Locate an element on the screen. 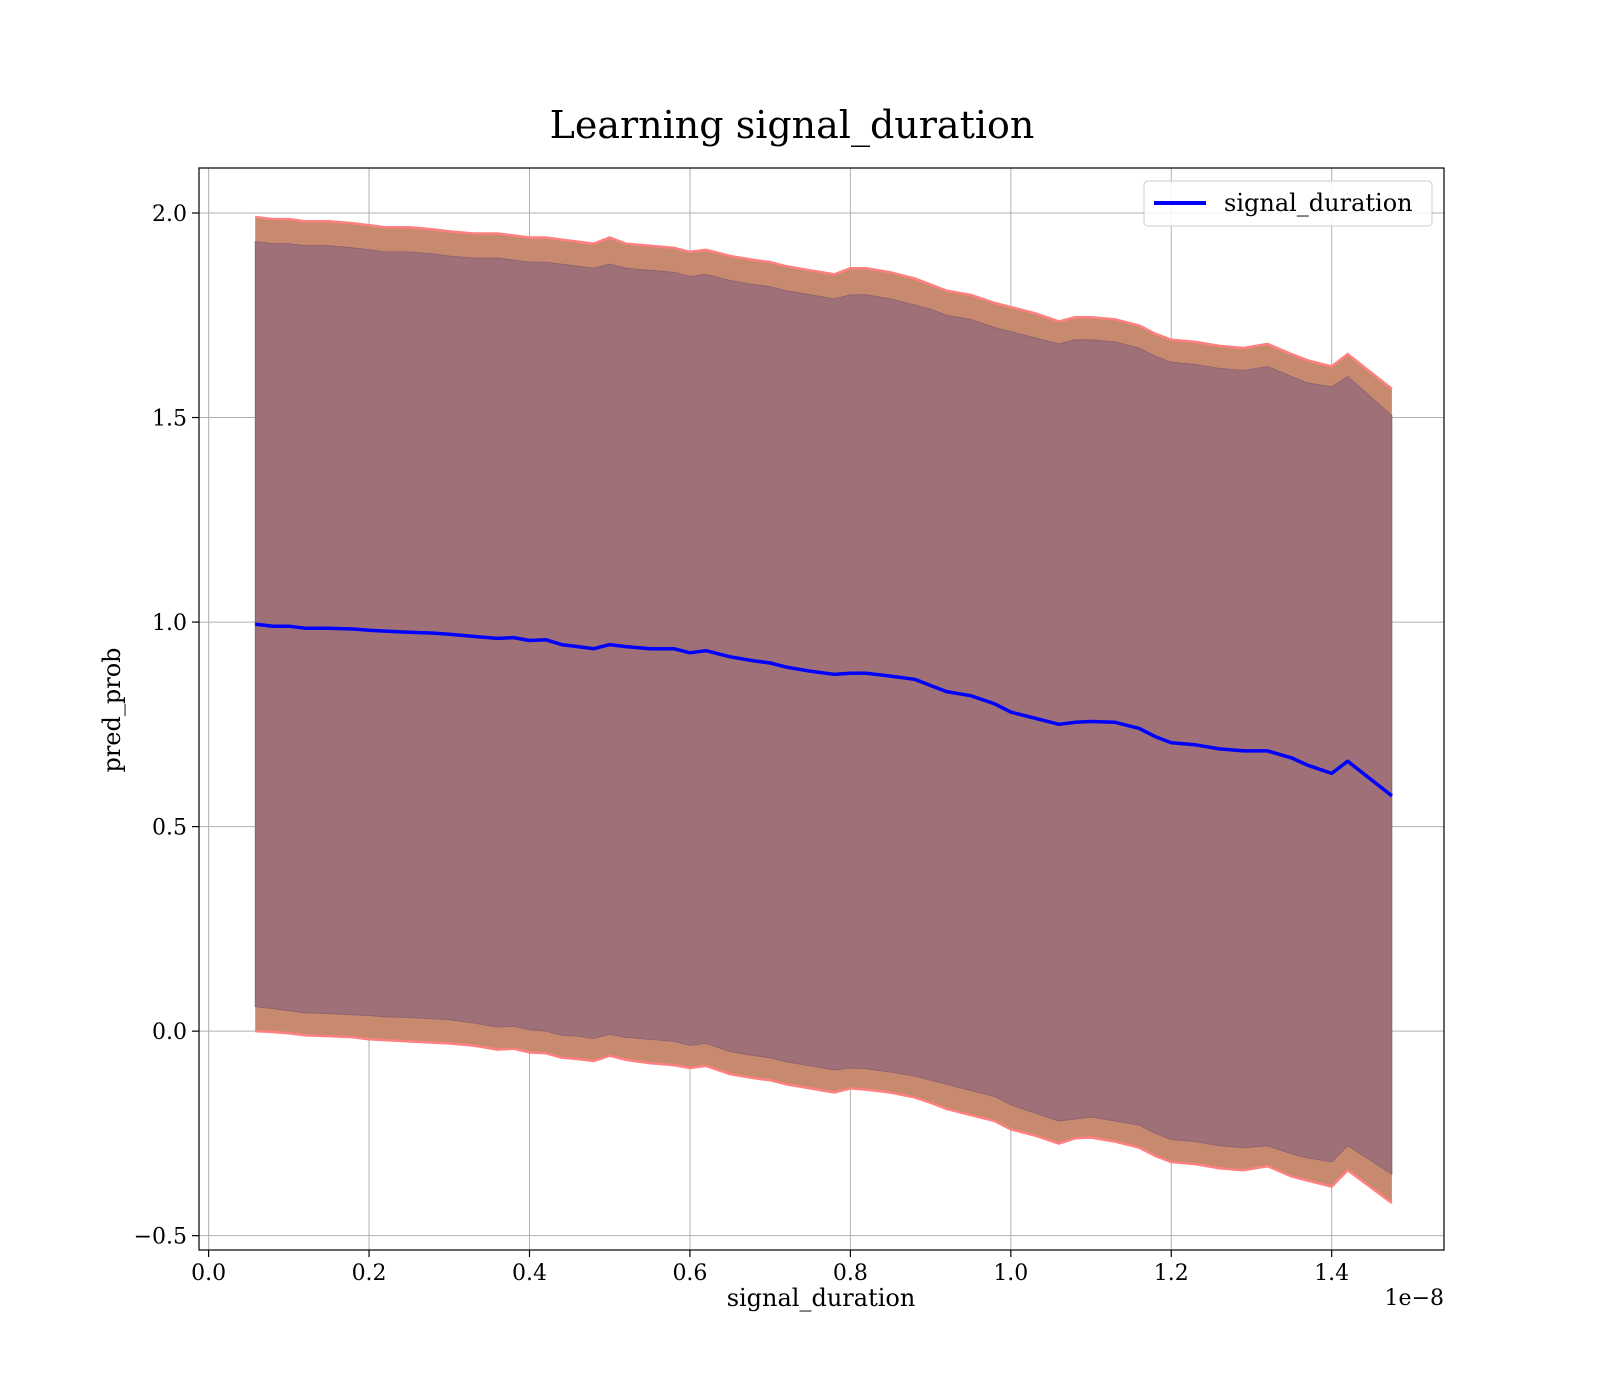 The height and width of the screenshot is (1400, 1600). chart-title: Learning signal_duration is located at coordinates (792, 125).